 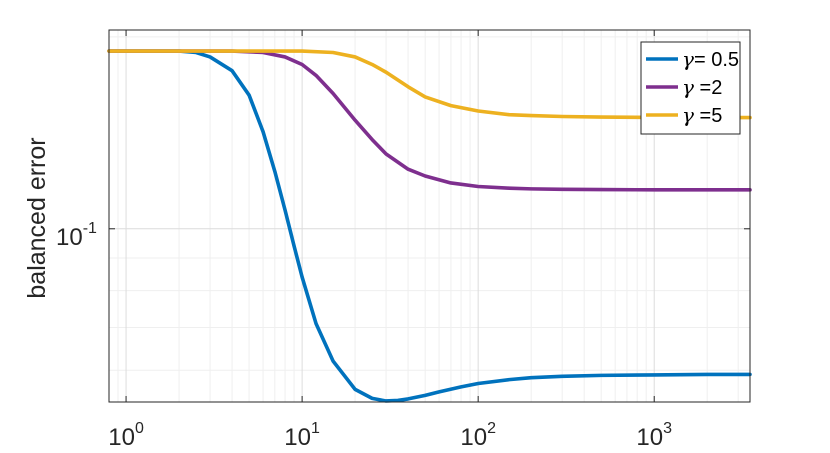 What do you see at coordinates (710, 59) in the screenshot?
I see `legend-label: γ= 0.5` at bounding box center [710, 59].